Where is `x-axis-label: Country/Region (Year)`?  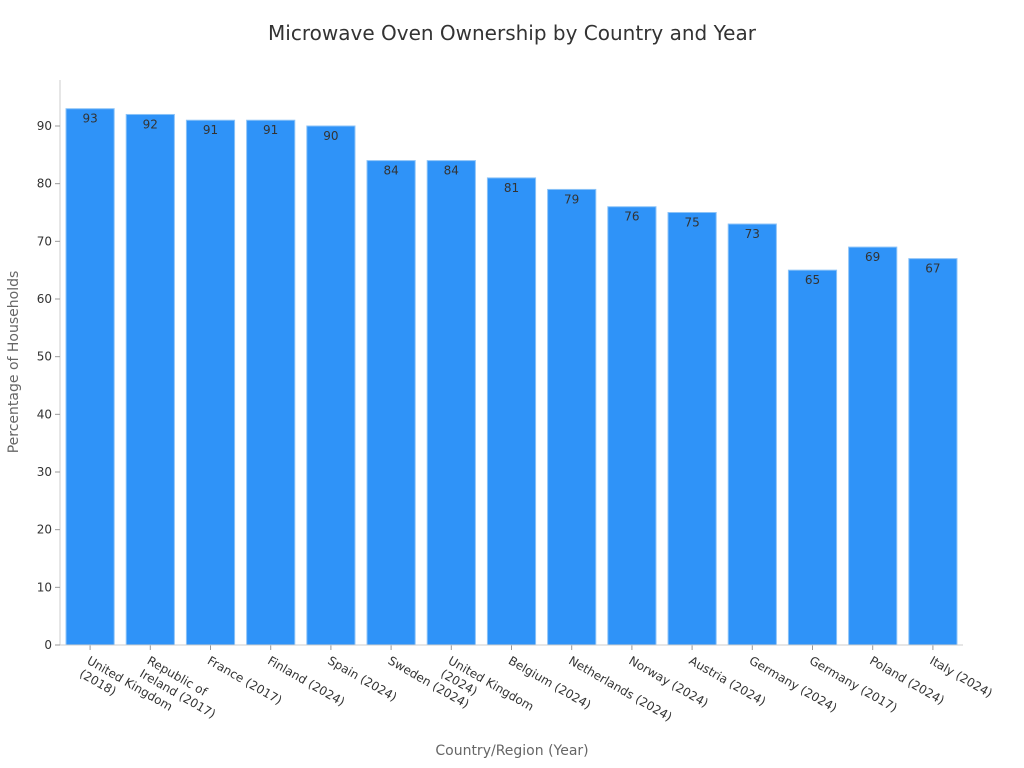 x-axis-label: Country/Region (Year) is located at coordinates (511, 751).